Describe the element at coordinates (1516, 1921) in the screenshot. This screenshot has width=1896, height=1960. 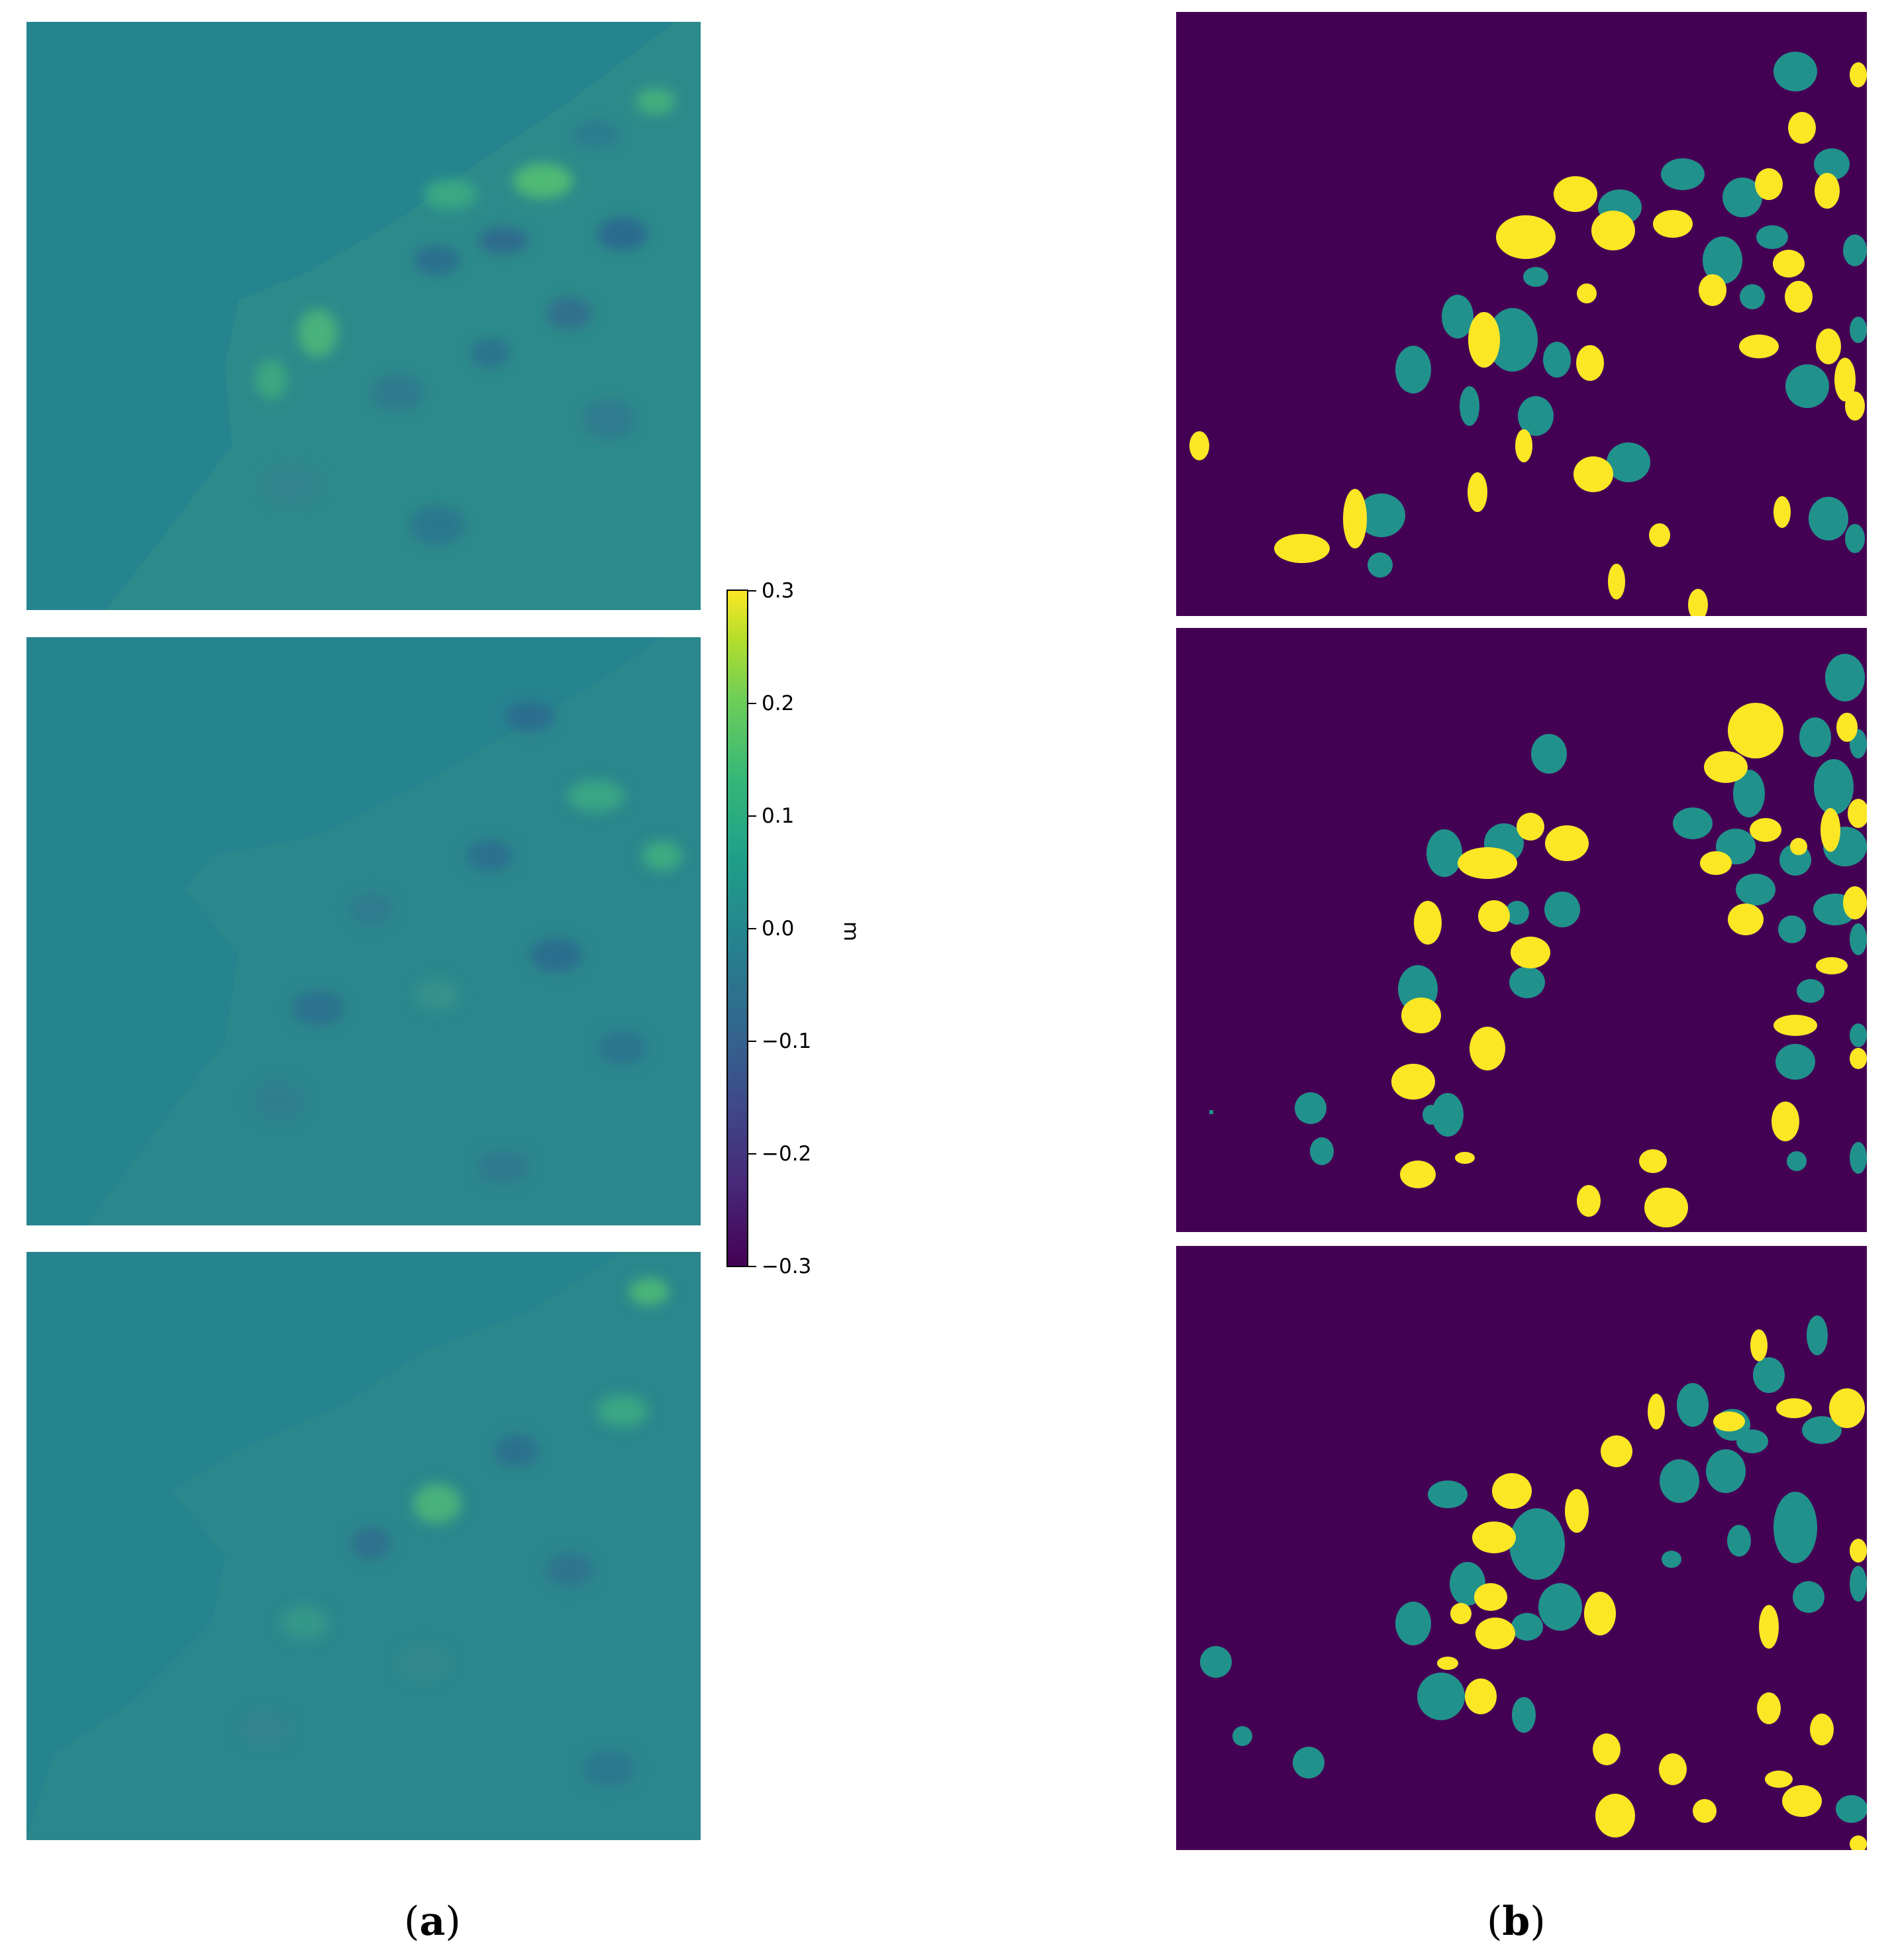
I see `caption-b: (b)` at that location.